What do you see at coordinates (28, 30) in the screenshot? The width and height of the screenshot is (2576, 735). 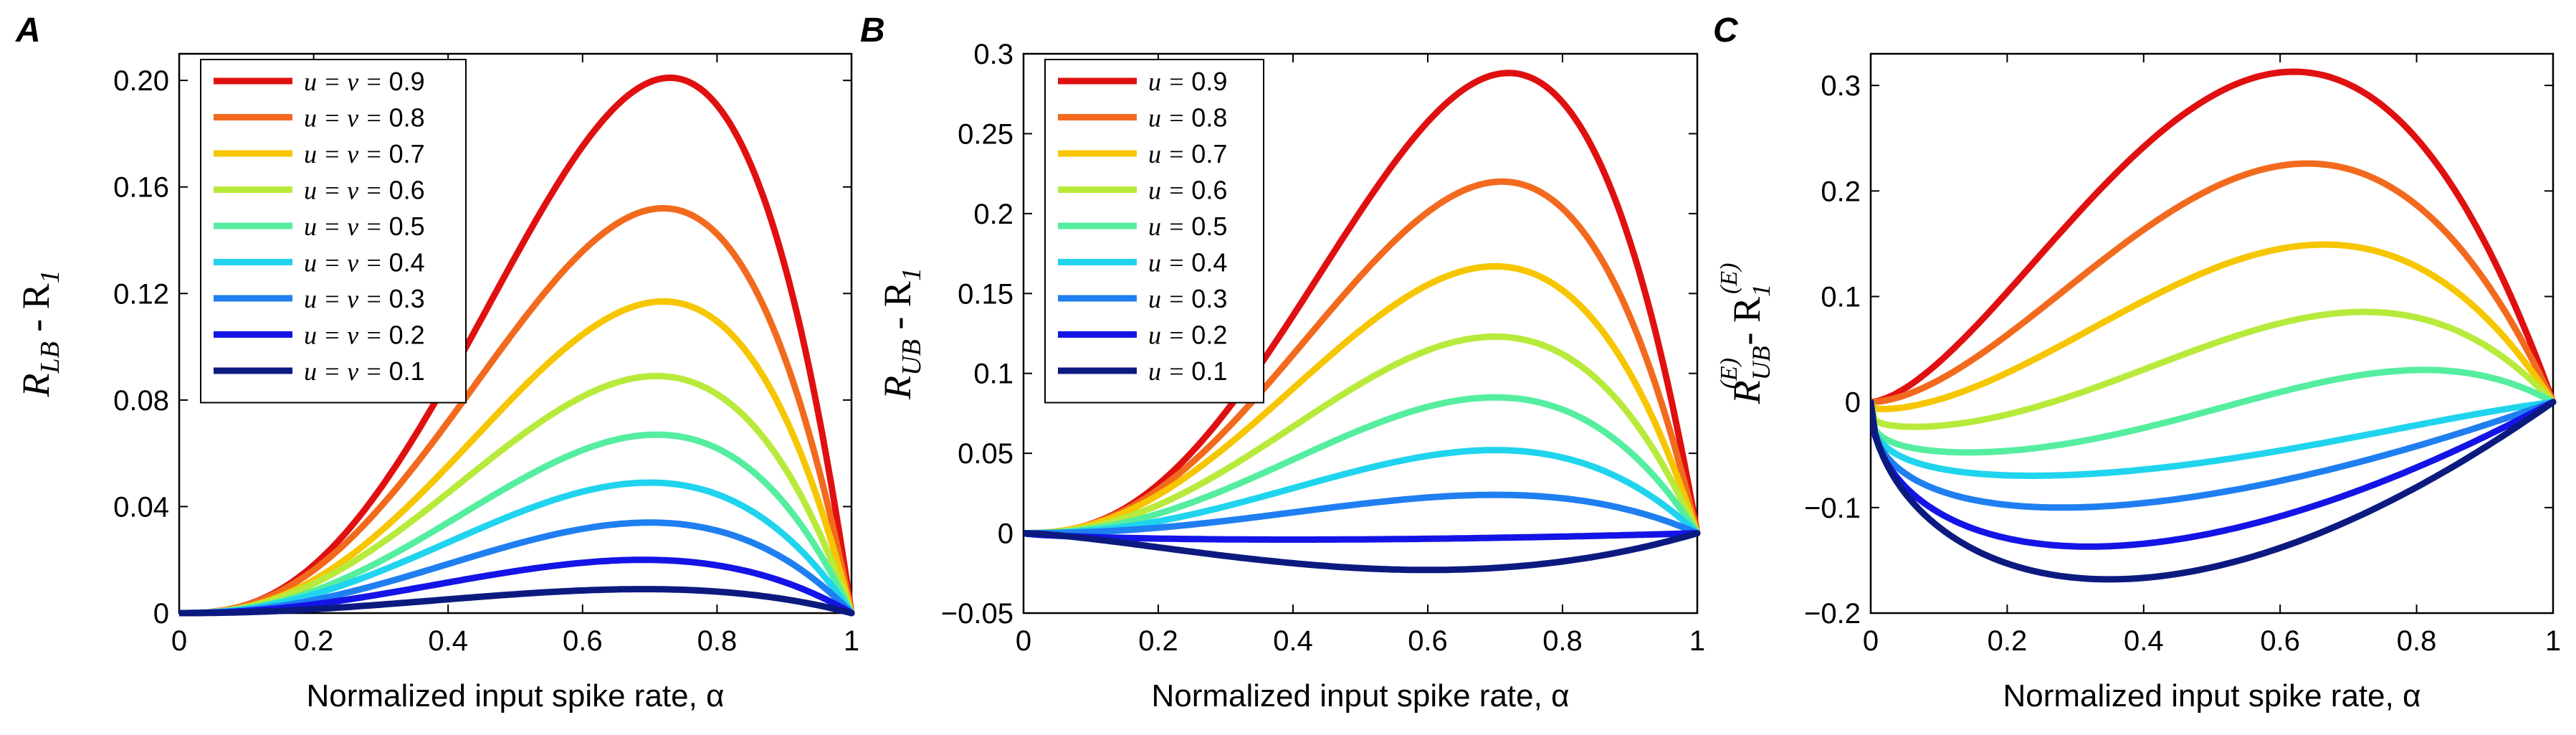 I see `panel-label: A` at bounding box center [28, 30].